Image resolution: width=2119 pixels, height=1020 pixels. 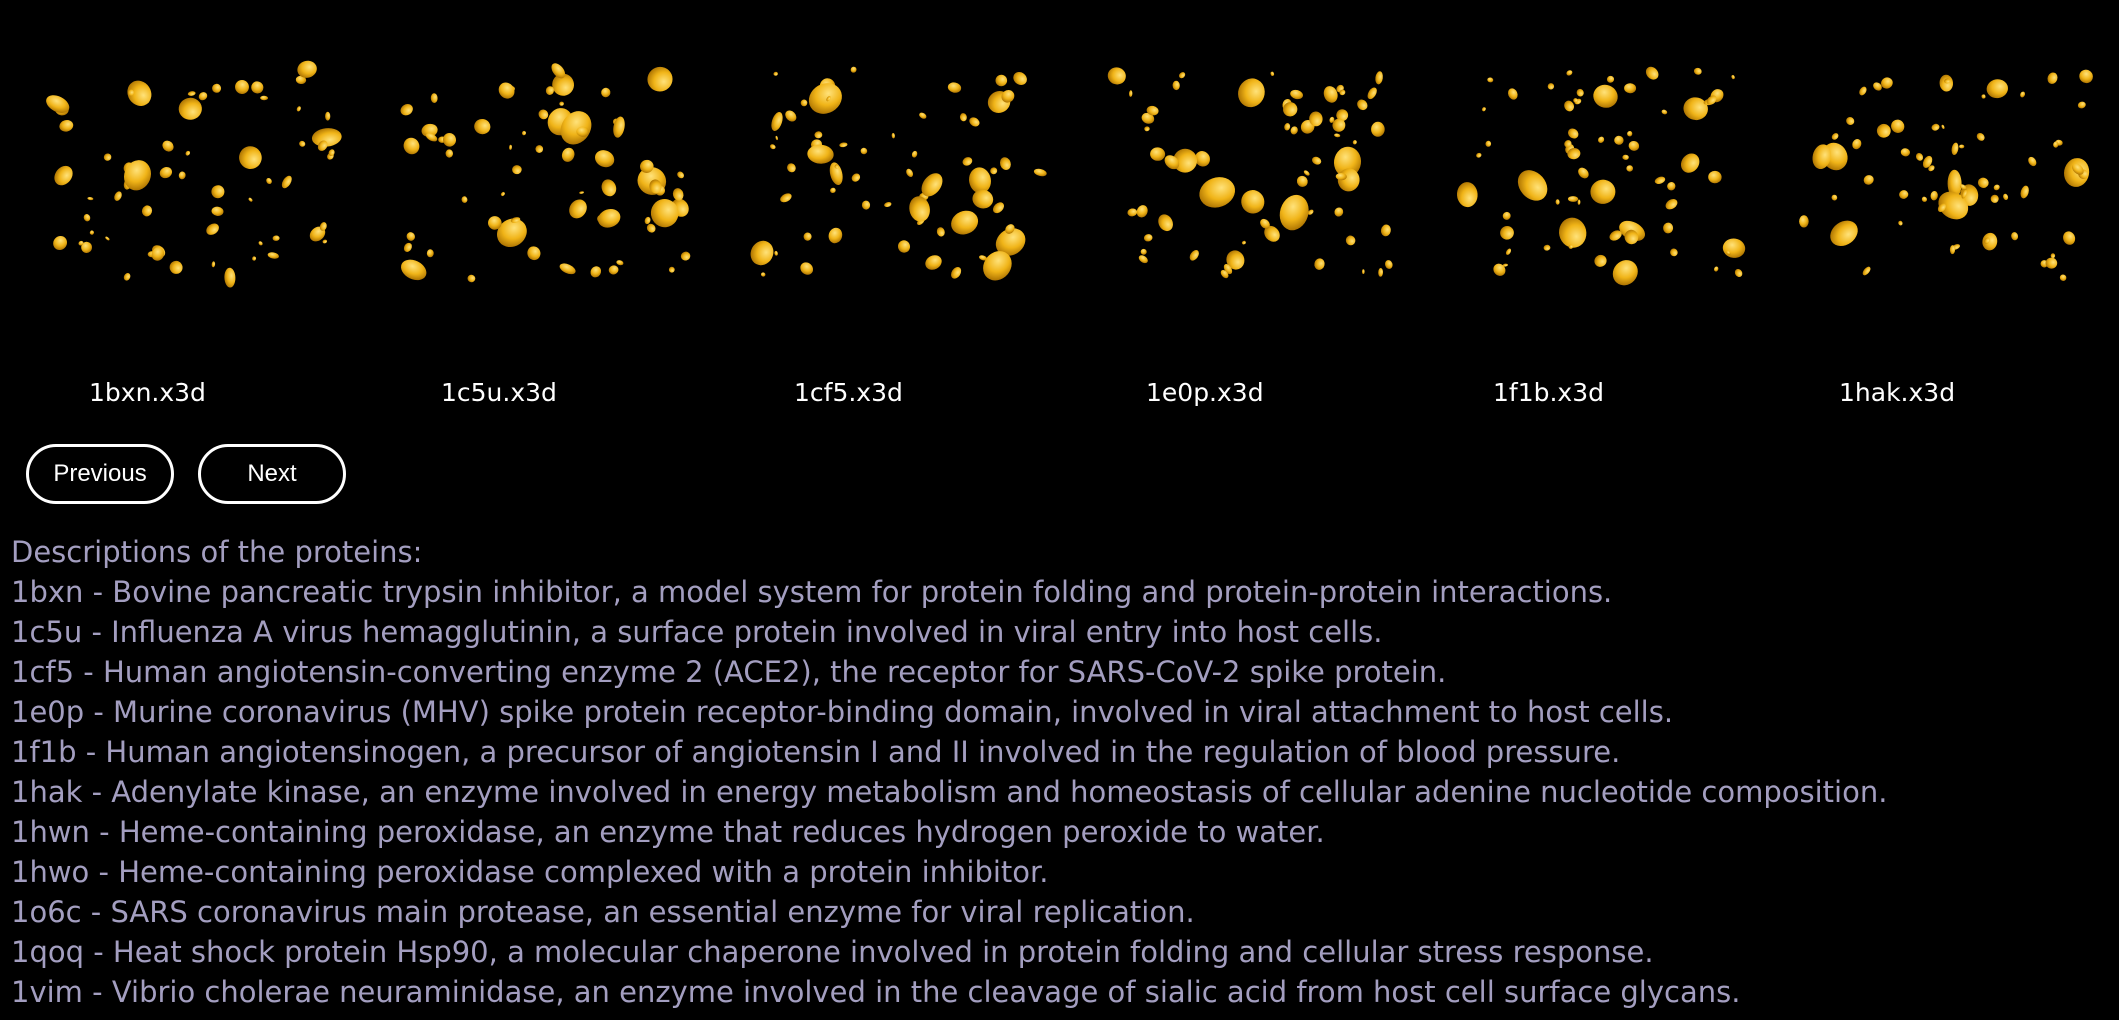 I want to click on protein-viewer-item: 1f1b.x3d, so click(x=1614, y=233).